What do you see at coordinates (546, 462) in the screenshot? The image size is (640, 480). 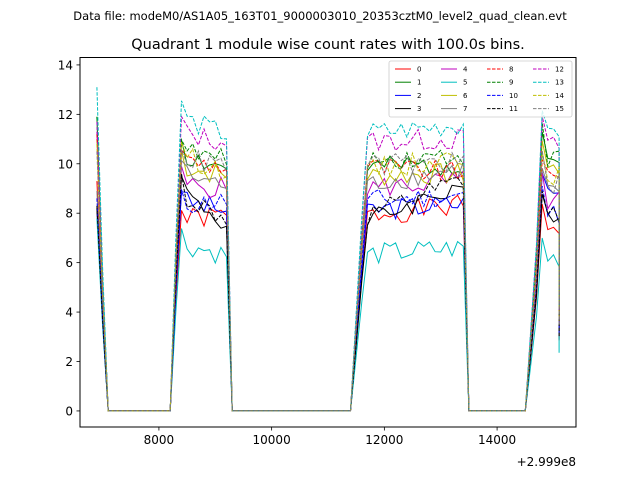 I see `x-offset-label: +2.999e8` at bounding box center [546, 462].